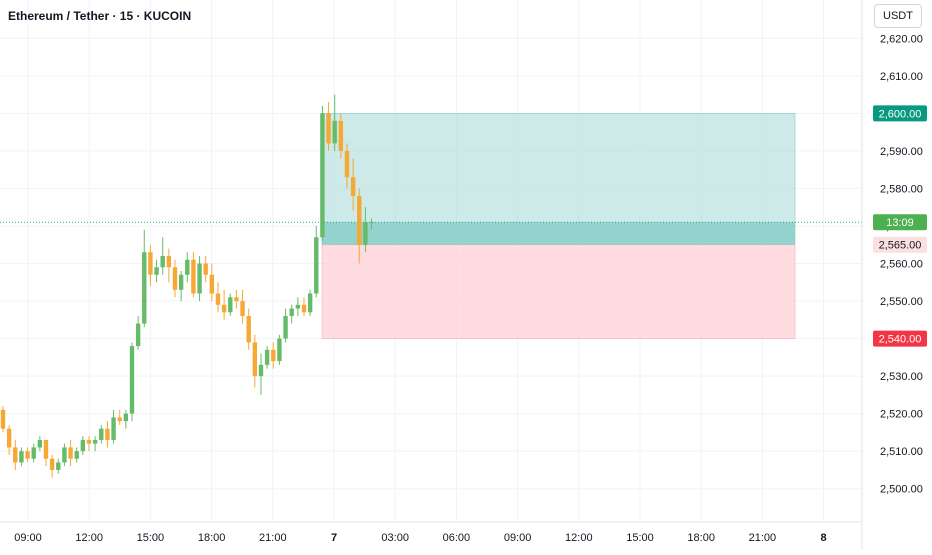 This screenshot has width=932, height=555. Describe the element at coordinates (457, 538) in the screenshot. I see `x-tick-label: 06:00` at that location.